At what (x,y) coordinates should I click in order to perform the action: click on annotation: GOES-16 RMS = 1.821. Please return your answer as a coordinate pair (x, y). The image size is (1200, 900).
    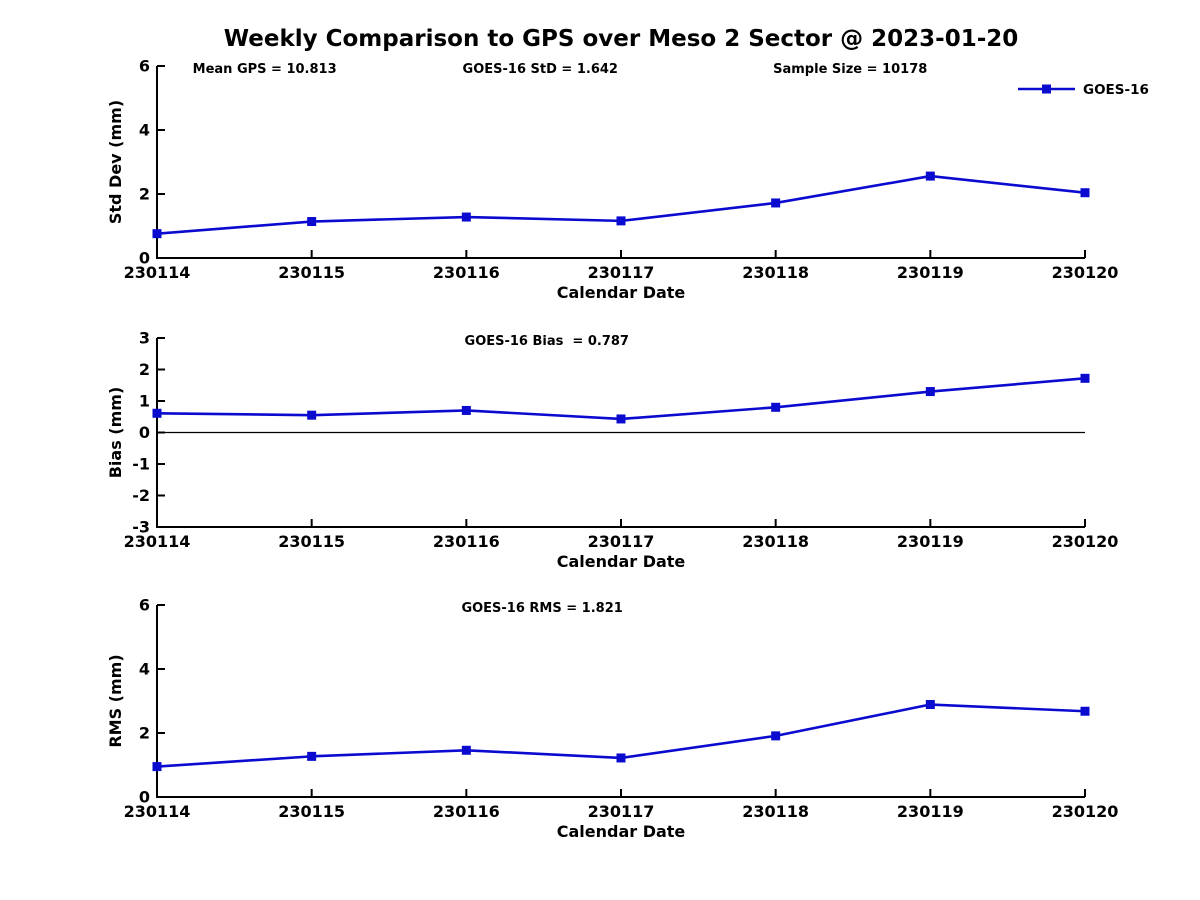
    Looking at the image, I should click on (541, 608).